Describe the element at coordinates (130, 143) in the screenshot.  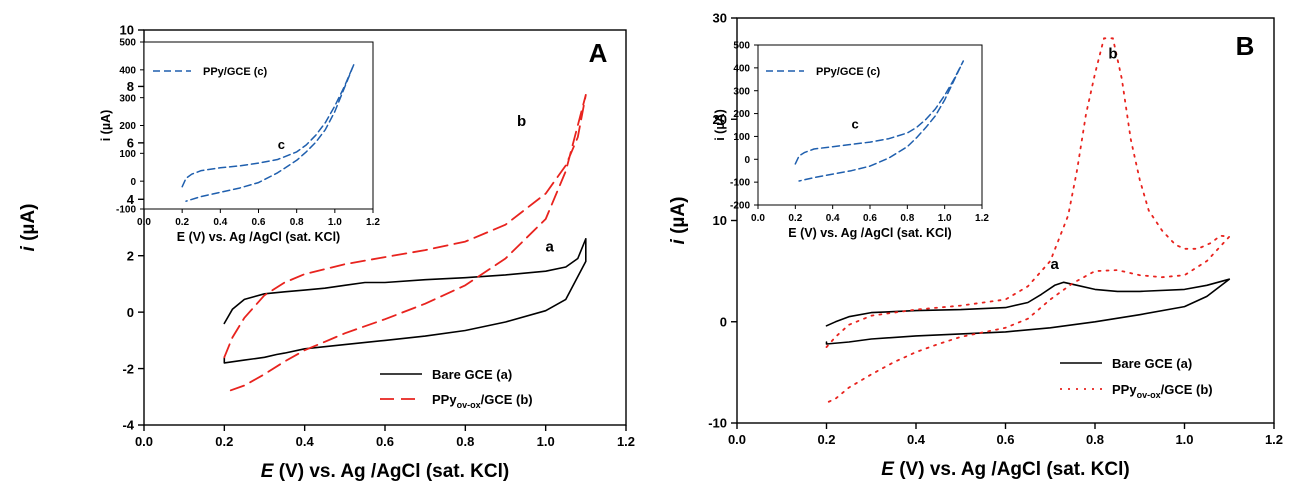
I see `main-y-tick-label: 6` at that location.